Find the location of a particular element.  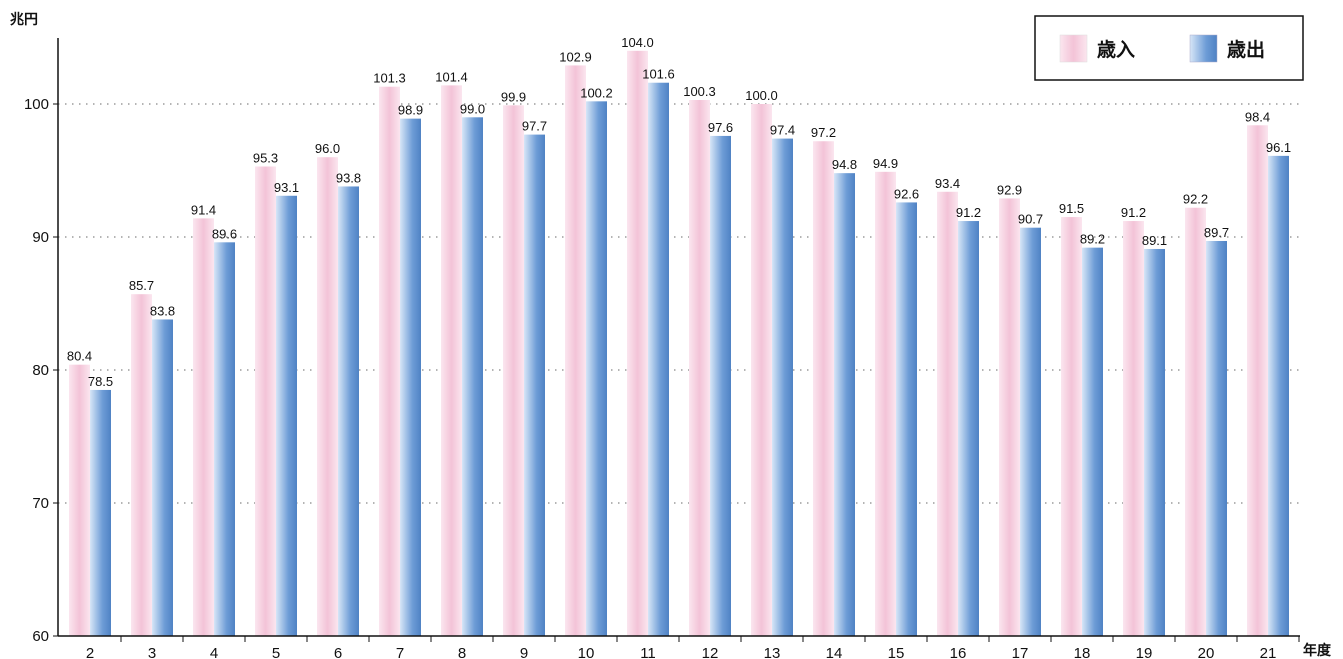

legend: 歳入 歳出 is located at coordinates (1169, 48).